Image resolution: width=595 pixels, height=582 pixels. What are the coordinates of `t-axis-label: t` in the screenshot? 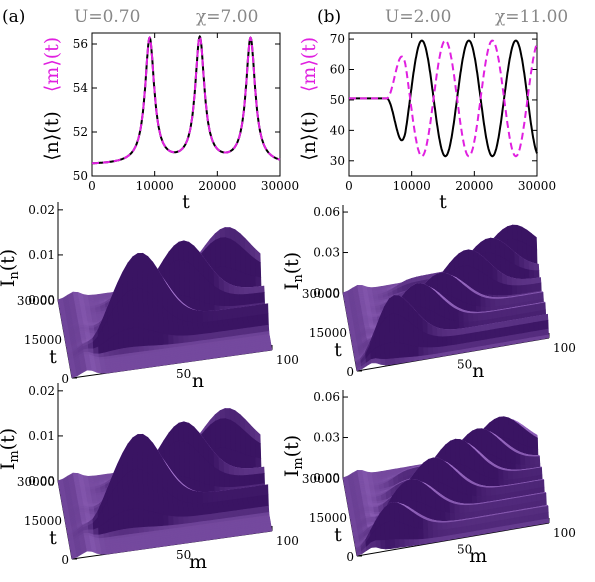 It's located at (53, 357).